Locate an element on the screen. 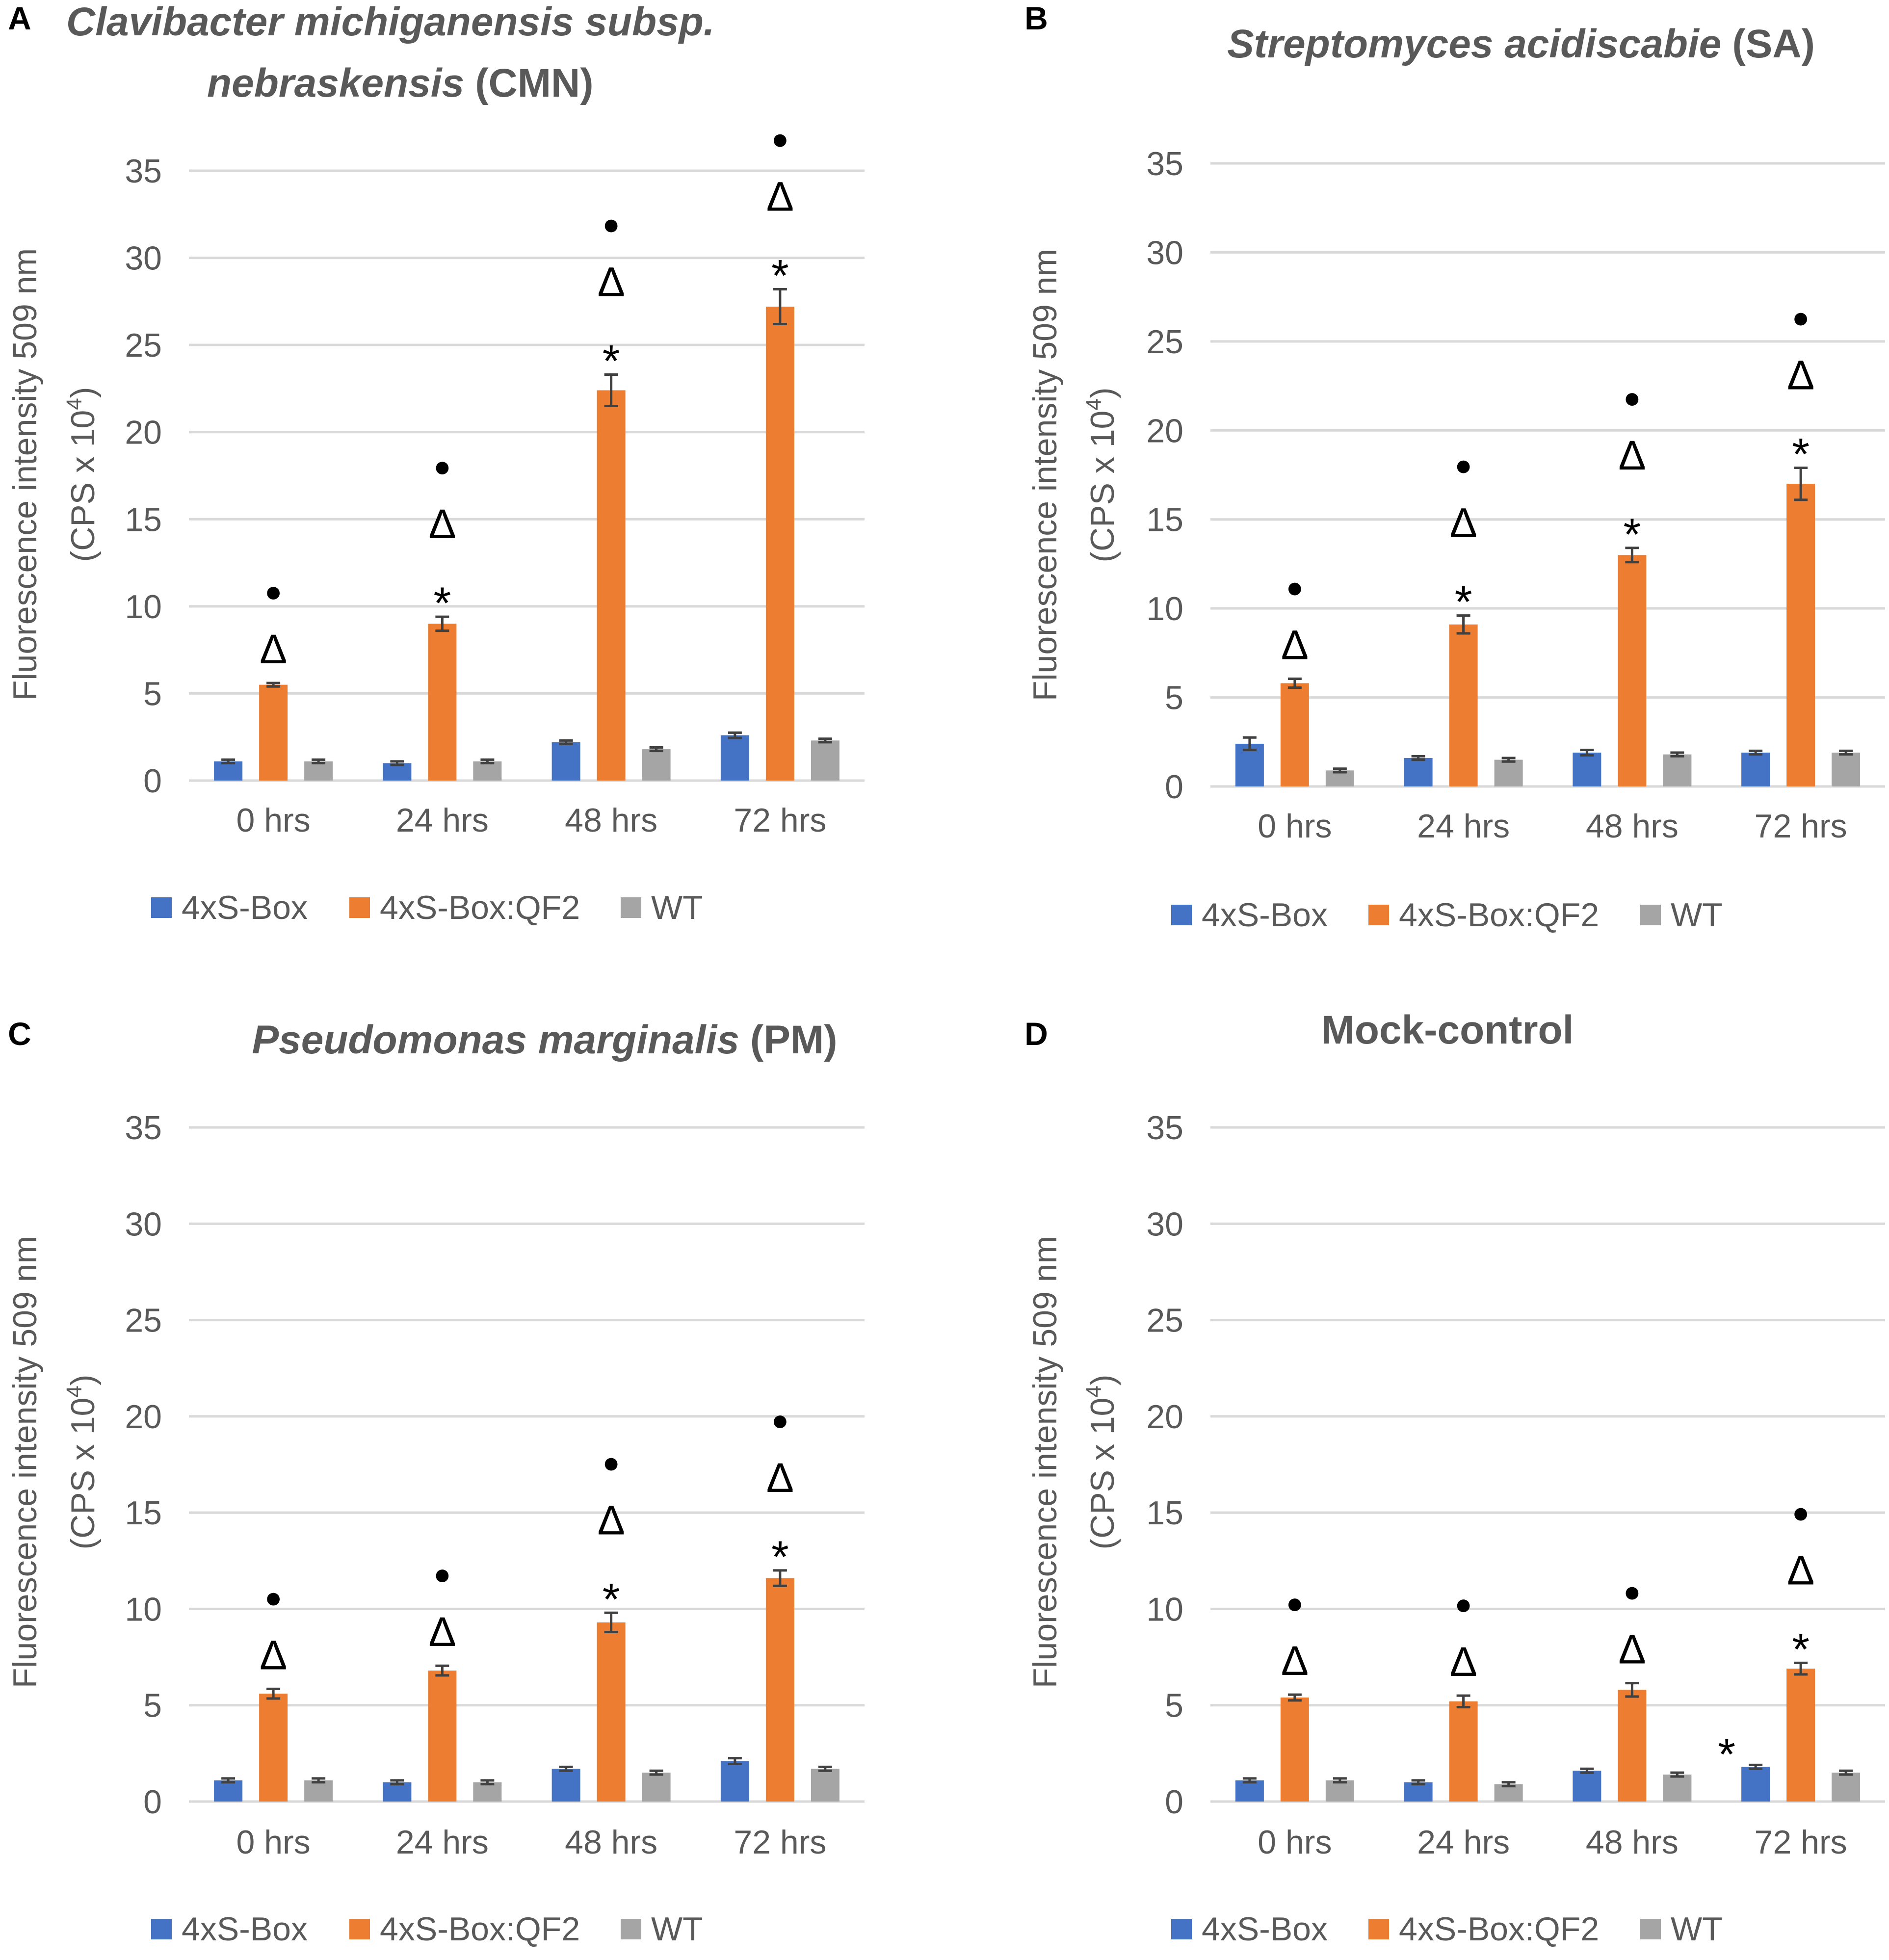 The height and width of the screenshot is (1960, 1889). chart-title-italic: Streptomyces acidiscabie is located at coordinates (1474, 44).